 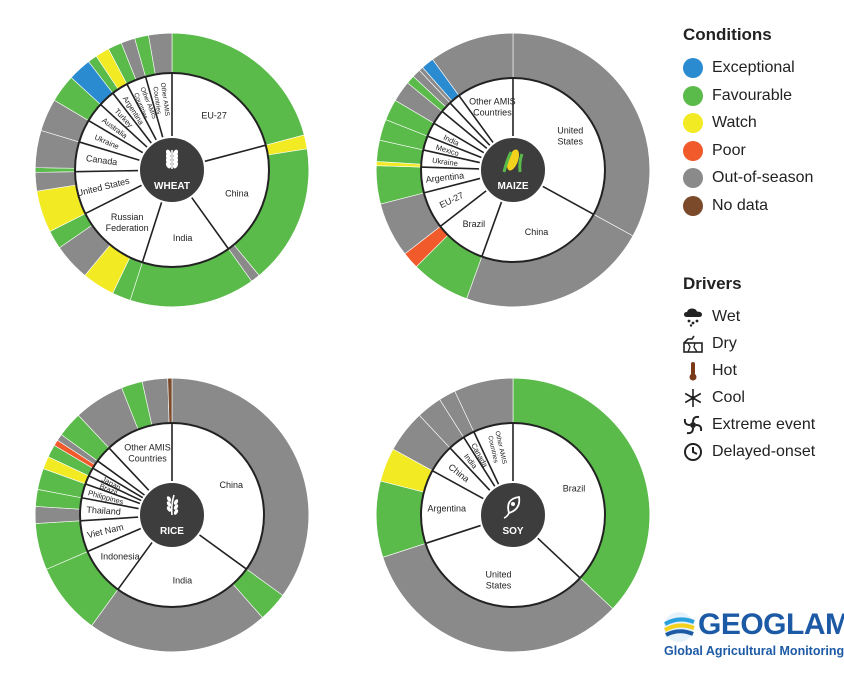 I want to click on snowflake-icon, so click(x=693, y=398).